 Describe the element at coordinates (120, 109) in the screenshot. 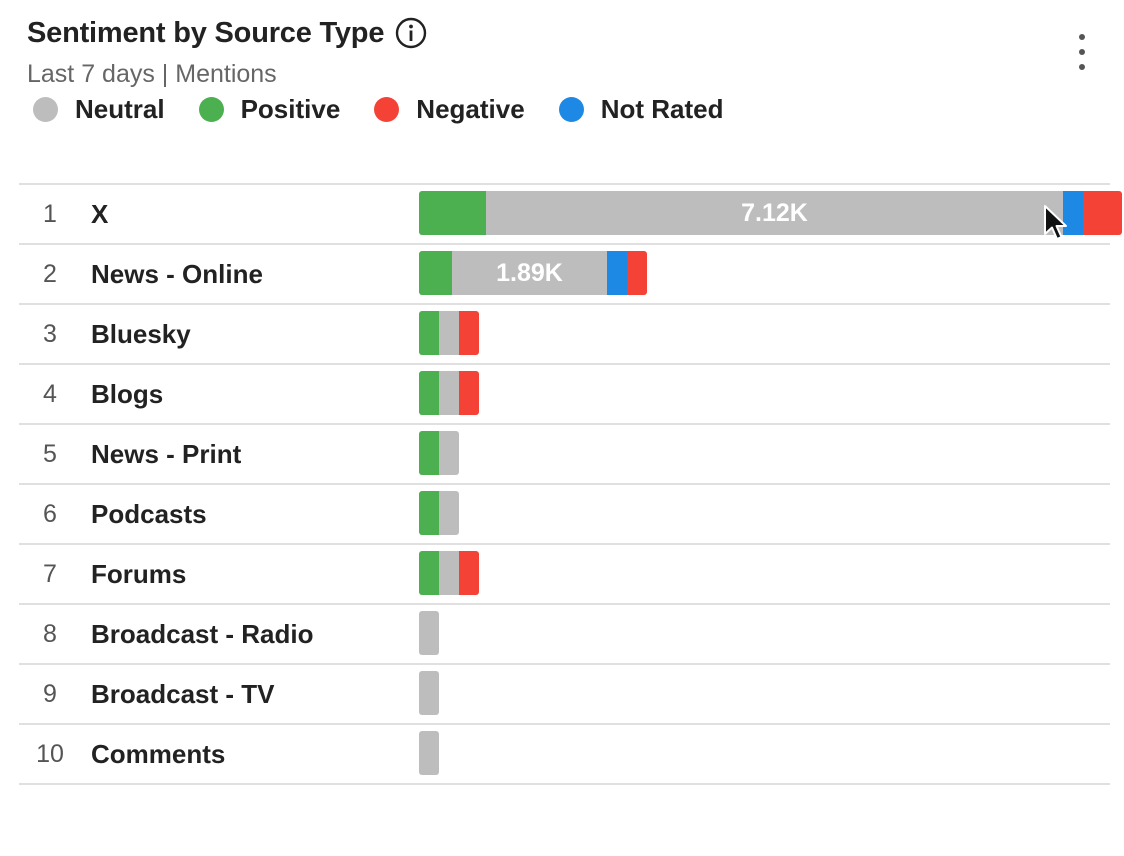

I see `legend-label: Neutral` at that location.